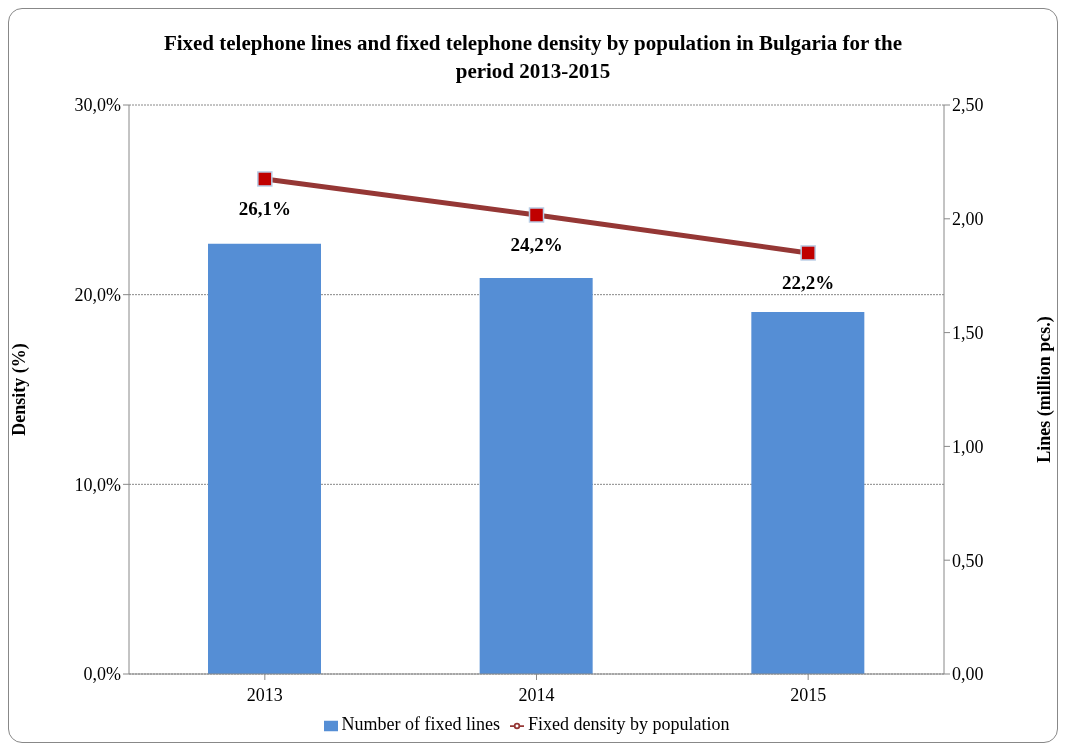 This screenshot has width=1067, height=751. What do you see at coordinates (808, 694) in the screenshot?
I see `x-tick-label: 2015` at bounding box center [808, 694].